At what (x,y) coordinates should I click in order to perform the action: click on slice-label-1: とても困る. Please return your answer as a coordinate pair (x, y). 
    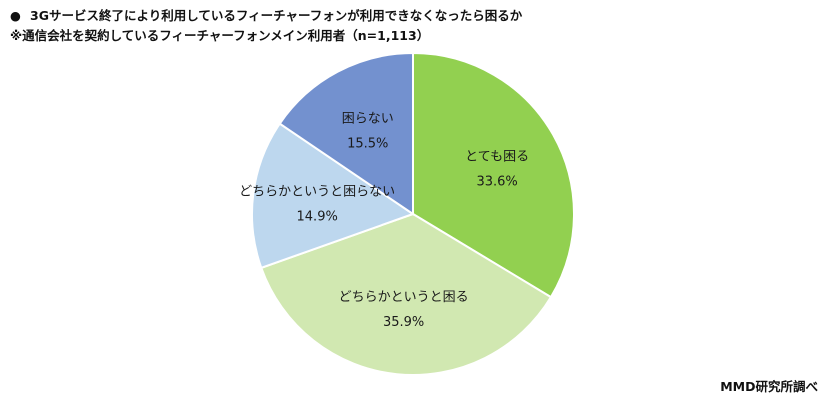
    Looking at the image, I should click on (497, 156).